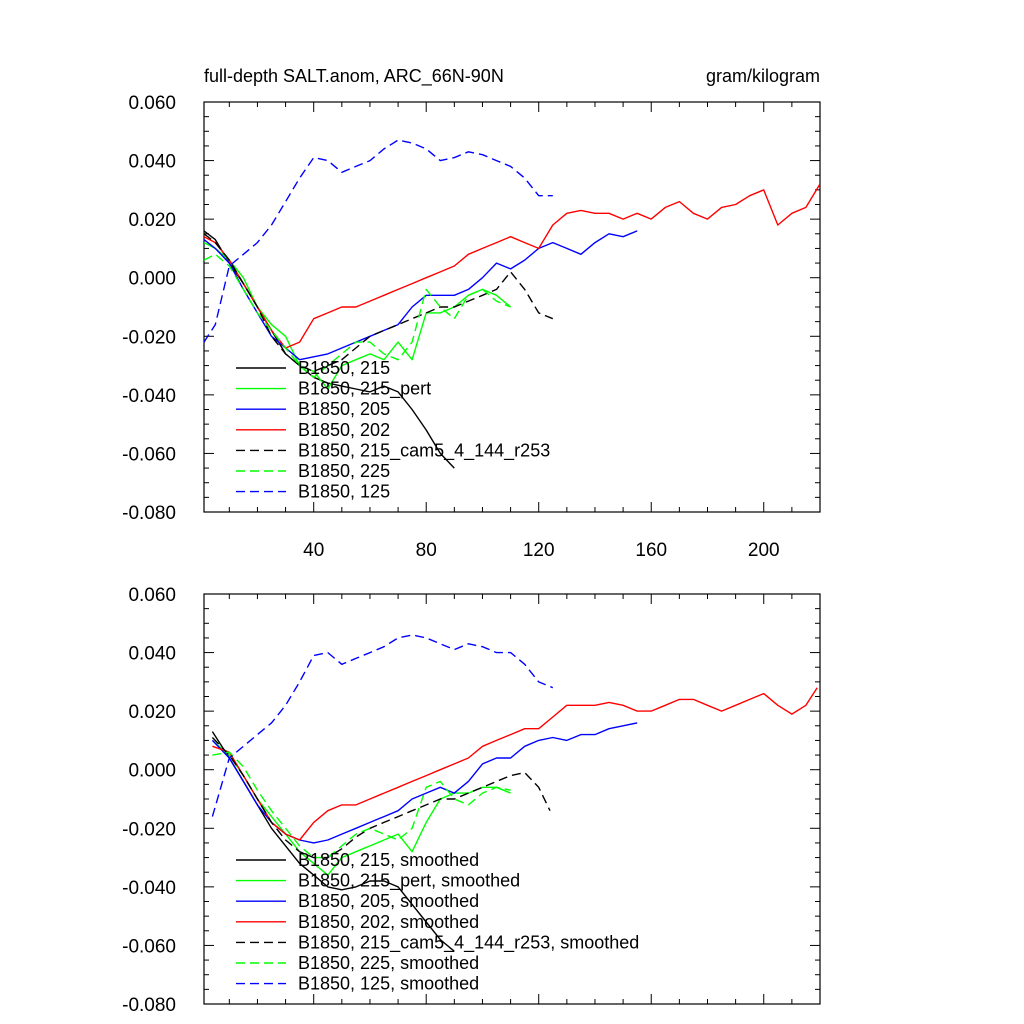 The image size is (1024, 1024). Describe the element at coordinates (539, 550) in the screenshot. I see `x-tick-label: 120` at that location.